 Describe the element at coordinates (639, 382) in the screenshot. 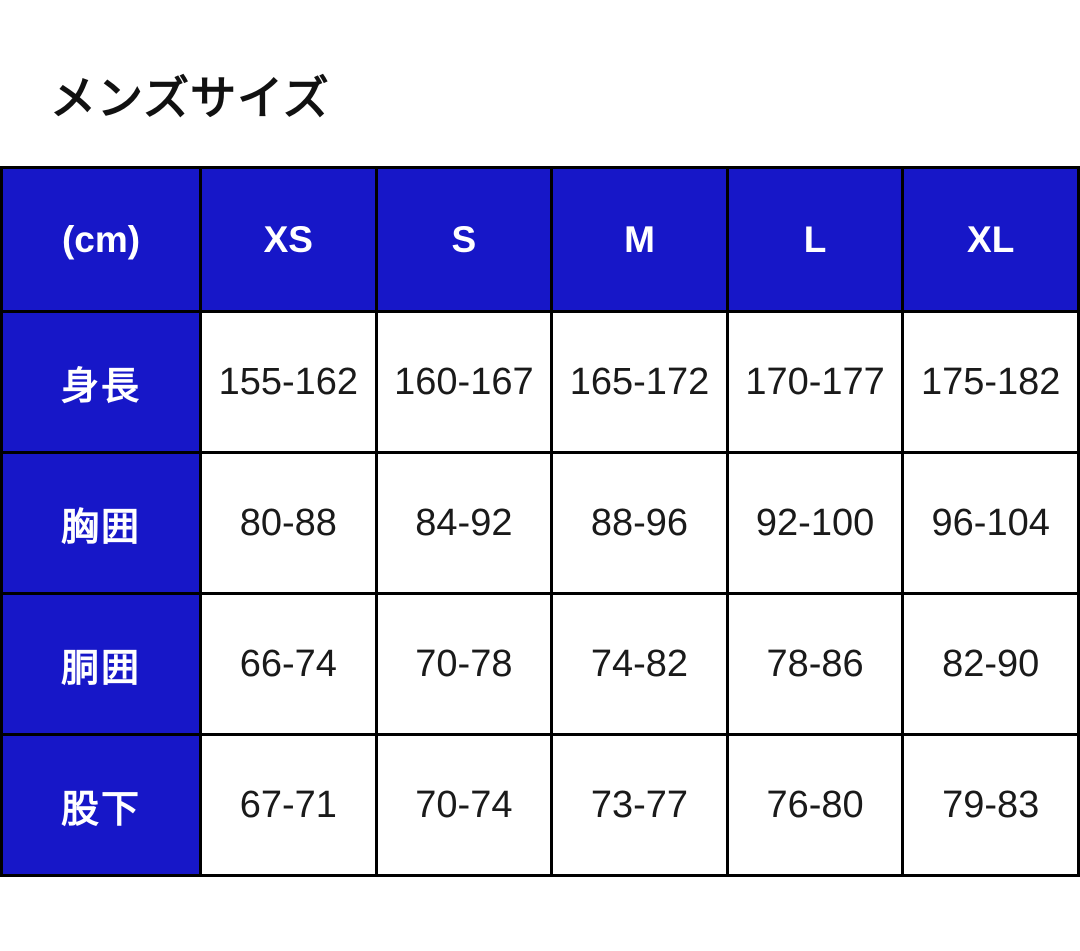

I see `cell-height-m: 165-172` at that location.